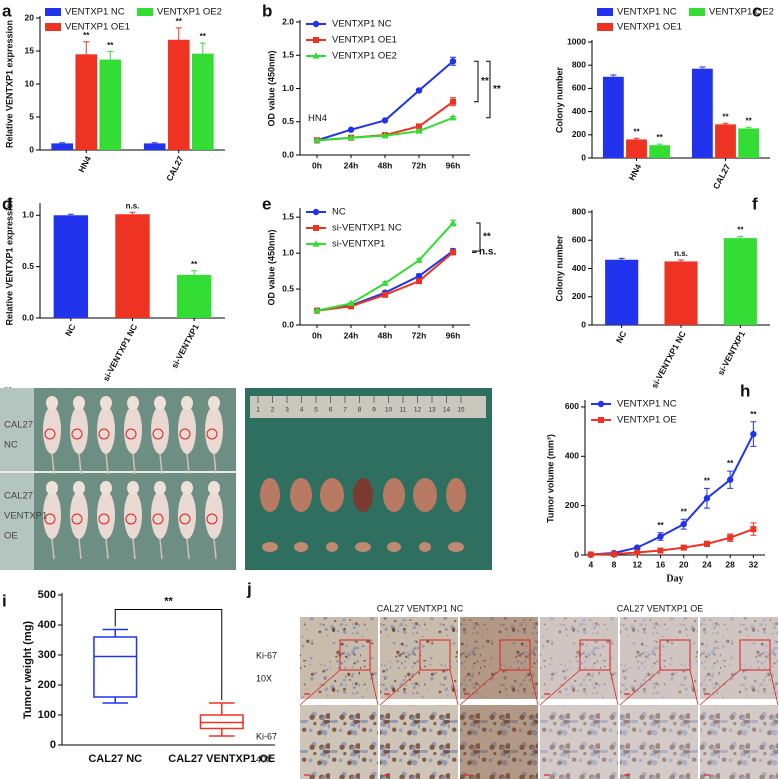 Image resolution: width=779 pixels, height=779 pixels. I want to click on ruler-number: 1, so click(258, 410).